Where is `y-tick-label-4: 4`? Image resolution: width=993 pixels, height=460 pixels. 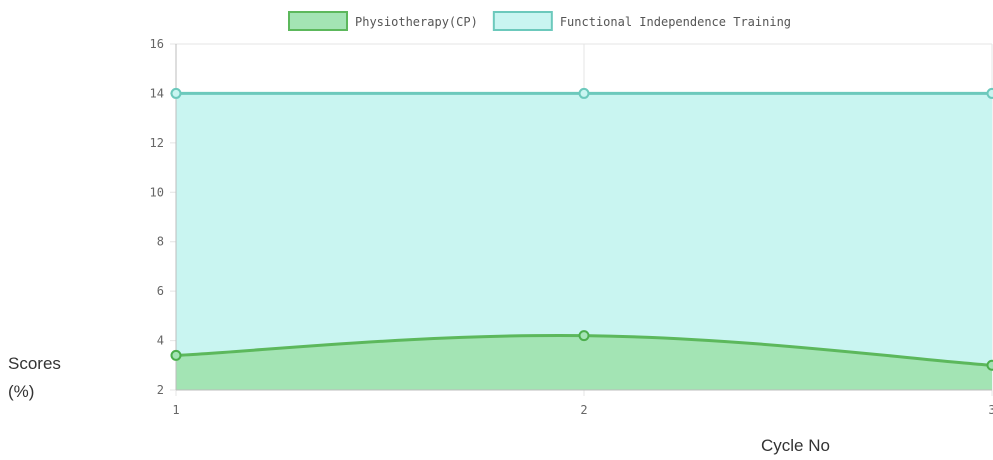 y-tick-label-4: 4 is located at coordinates (160, 341).